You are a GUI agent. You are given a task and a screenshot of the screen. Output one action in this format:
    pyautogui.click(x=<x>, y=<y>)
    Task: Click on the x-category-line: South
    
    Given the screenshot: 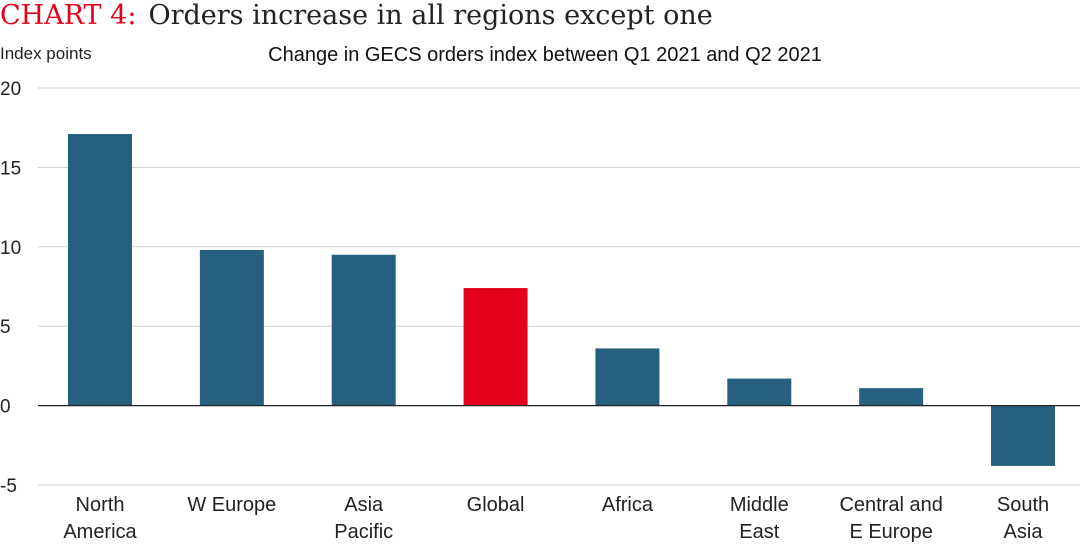 What is the action you would take?
    pyautogui.click(x=1023, y=505)
    